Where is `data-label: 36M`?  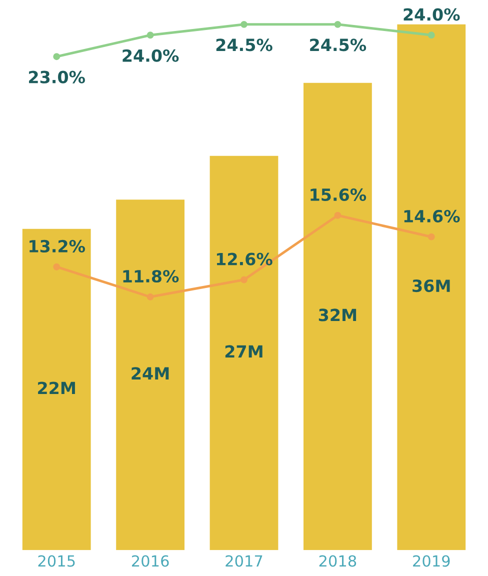
data-label: 36M is located at coordinates (431, 285).